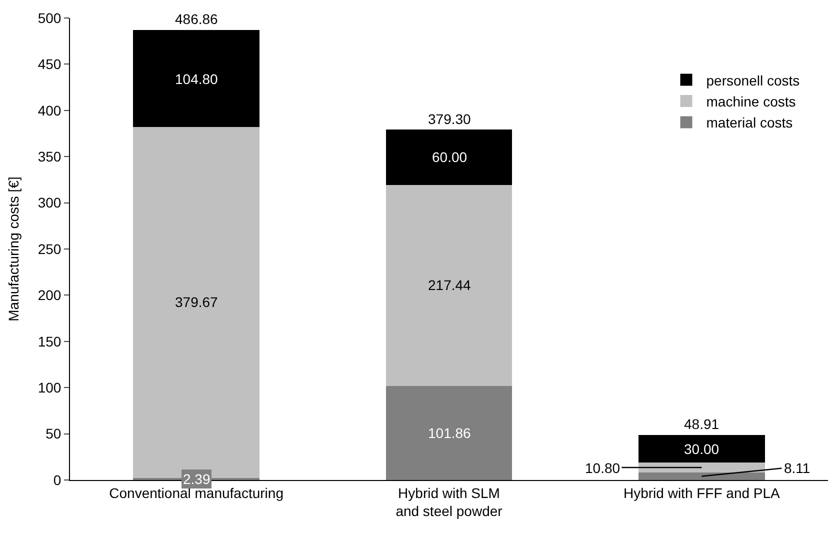 The height and width of the screenshot is (540, 838). I want to click on x-tick-label: Hybrid with SLM and steel powder, so click(449, 501).